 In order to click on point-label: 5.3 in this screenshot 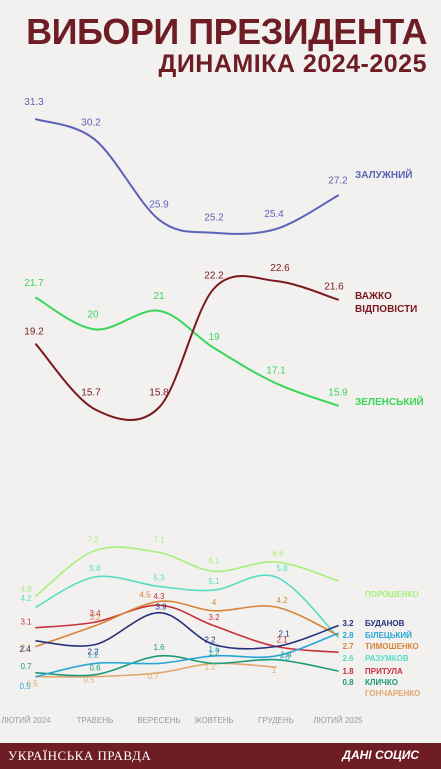, I will do `click(159, 577)`.